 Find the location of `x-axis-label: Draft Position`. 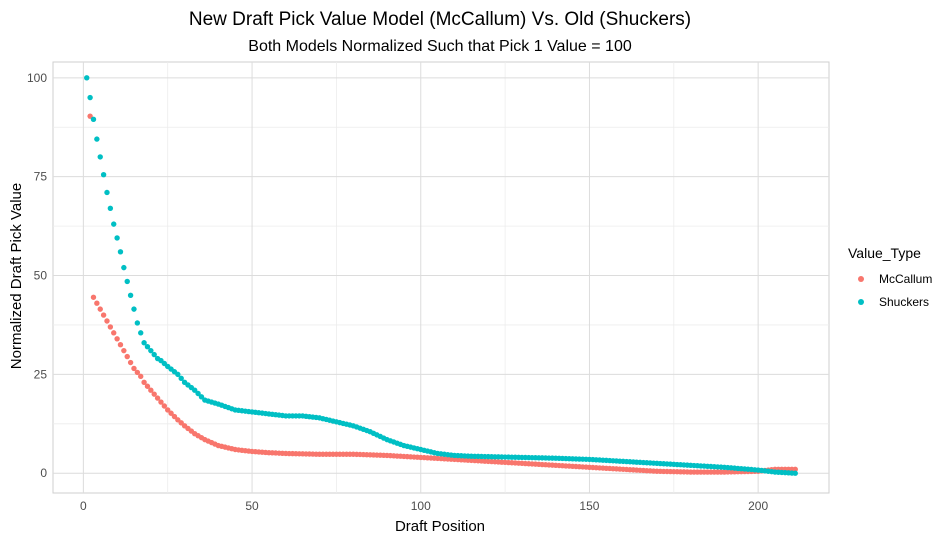

x-axis-label: Draft Position is located at coordinates (440, 526).